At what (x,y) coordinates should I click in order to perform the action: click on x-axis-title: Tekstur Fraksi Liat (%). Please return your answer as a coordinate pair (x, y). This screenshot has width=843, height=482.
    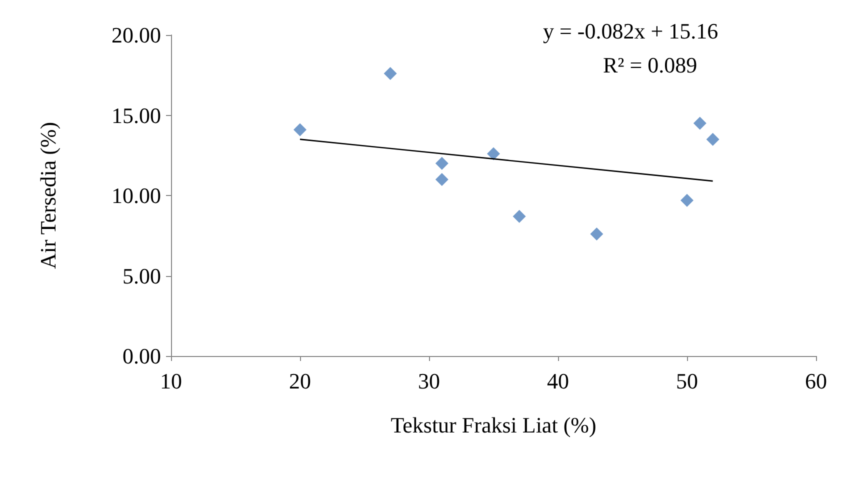
    Looking at the image, I should click on (493, 425).